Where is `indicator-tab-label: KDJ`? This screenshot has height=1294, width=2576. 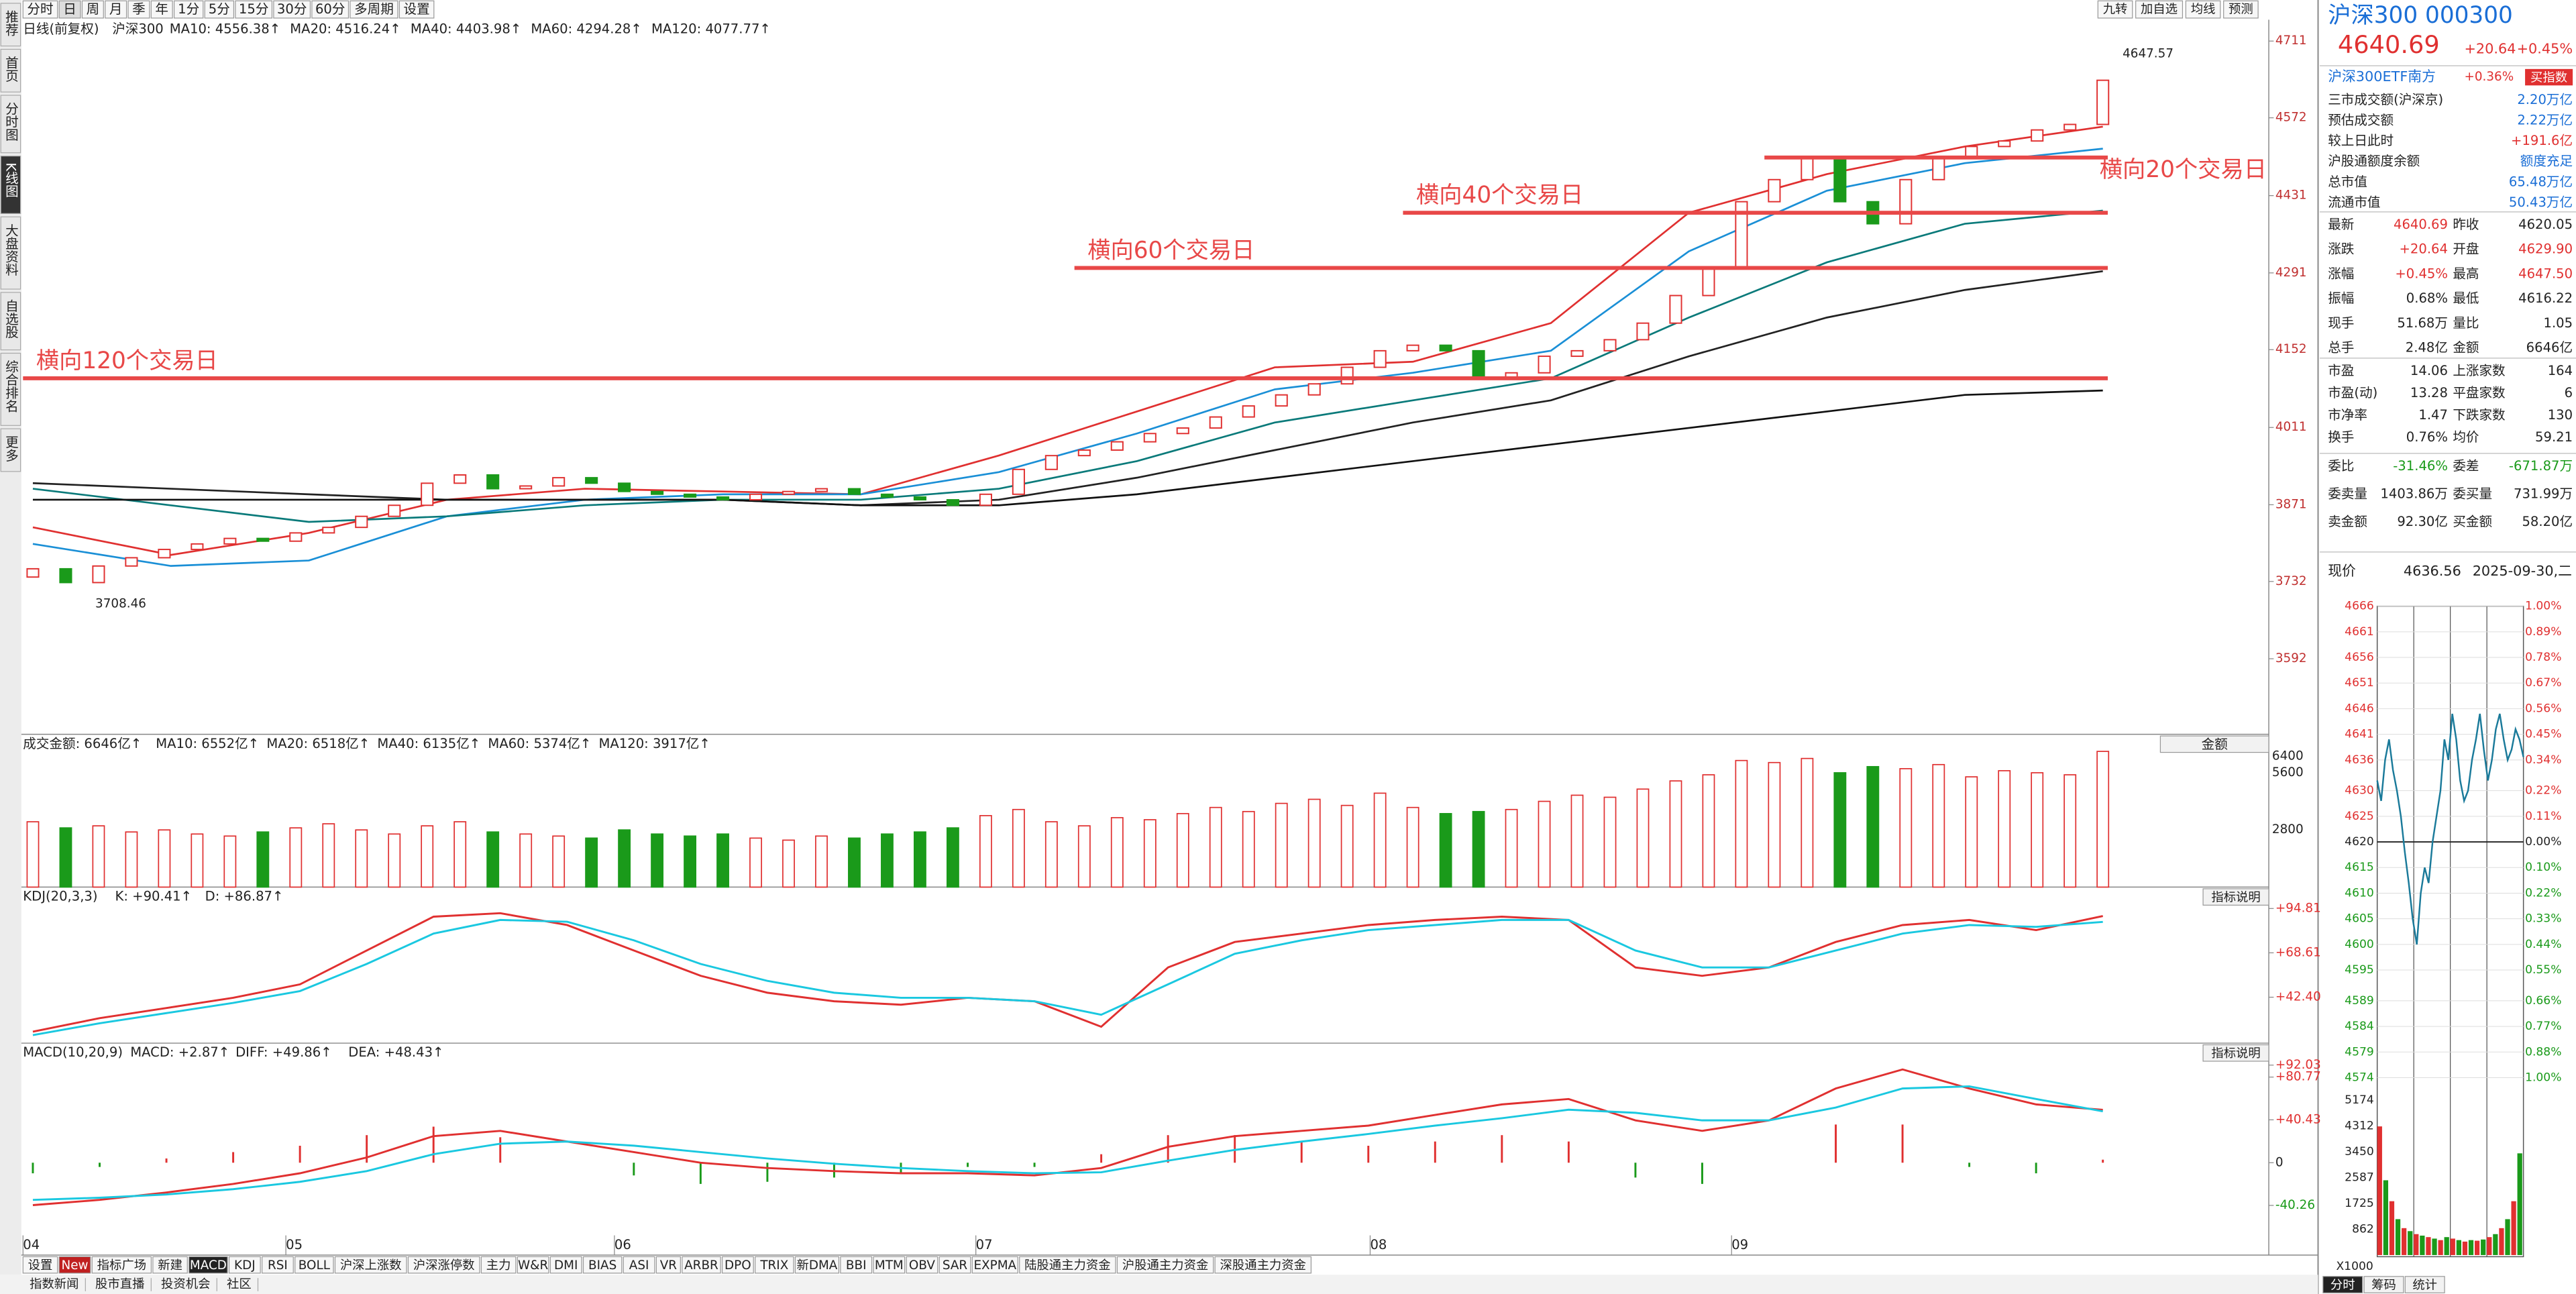
indicator-tab-label: KDJ is located at coordinates (245, 1265).